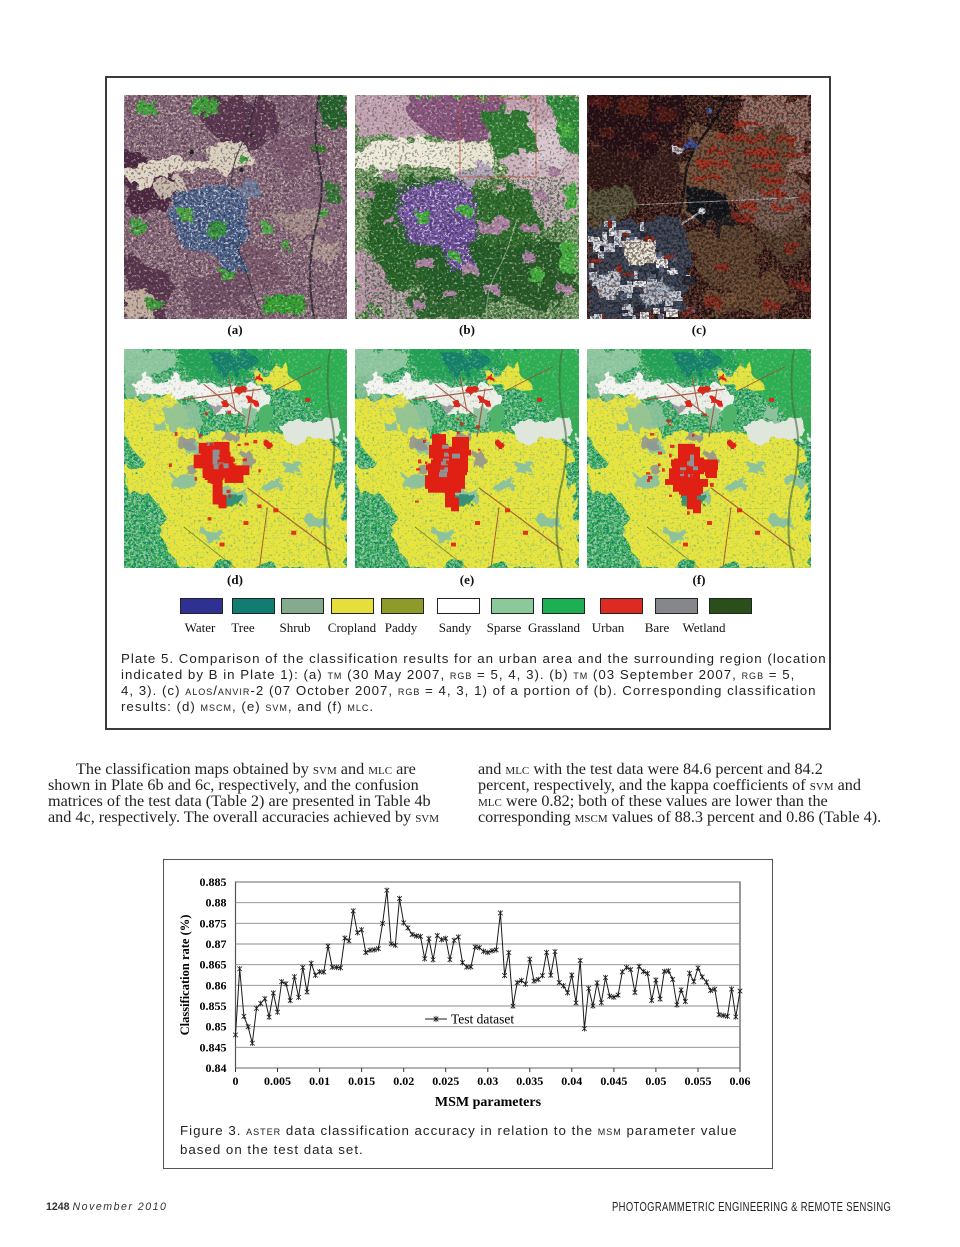  Describe the element at coordinates (185, 975) in the screenshot. I see `svg-text: Classification rate (%)` at that location.